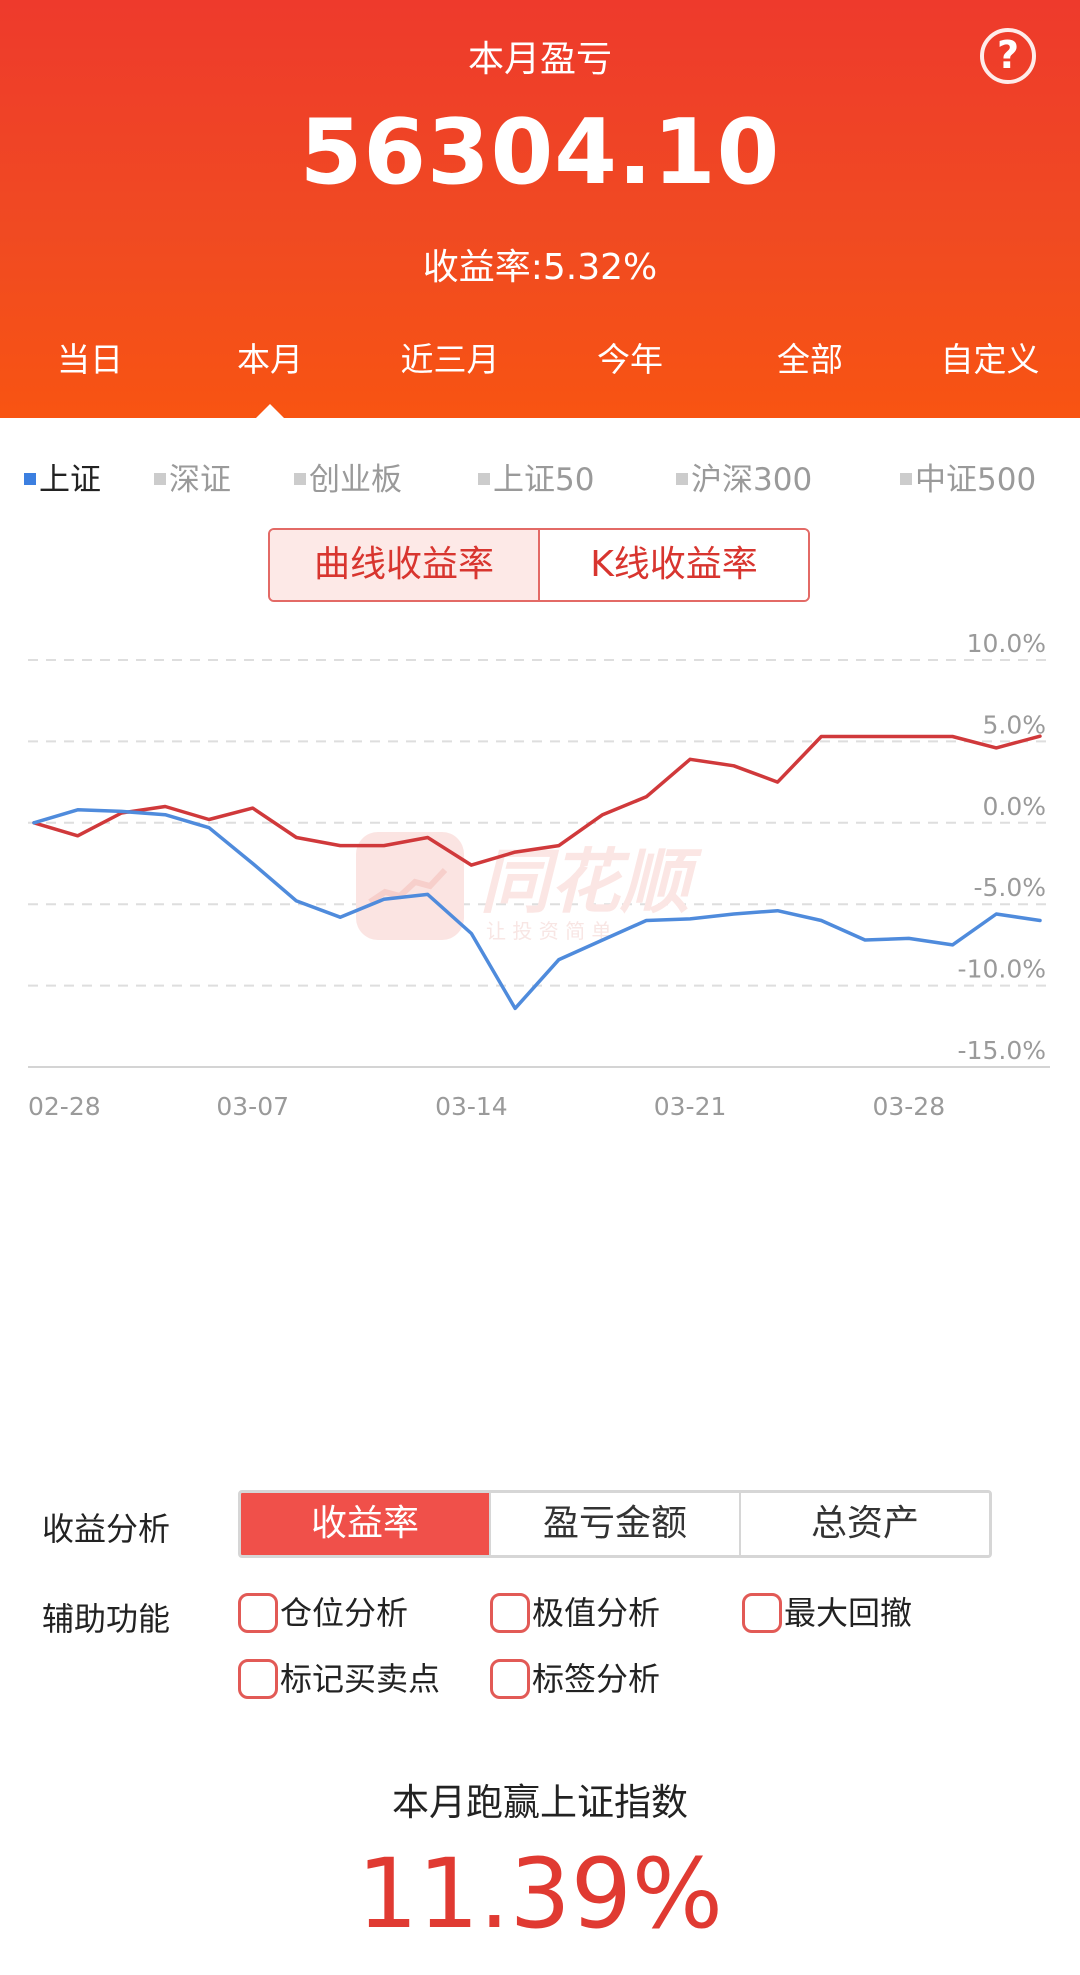 This screenshot has width=1080, height=1975. What do you see at coordinates (106, 1619) in the screenshot?
I see `aux-label: 辅助功能` at bounding box center [106, 1619].